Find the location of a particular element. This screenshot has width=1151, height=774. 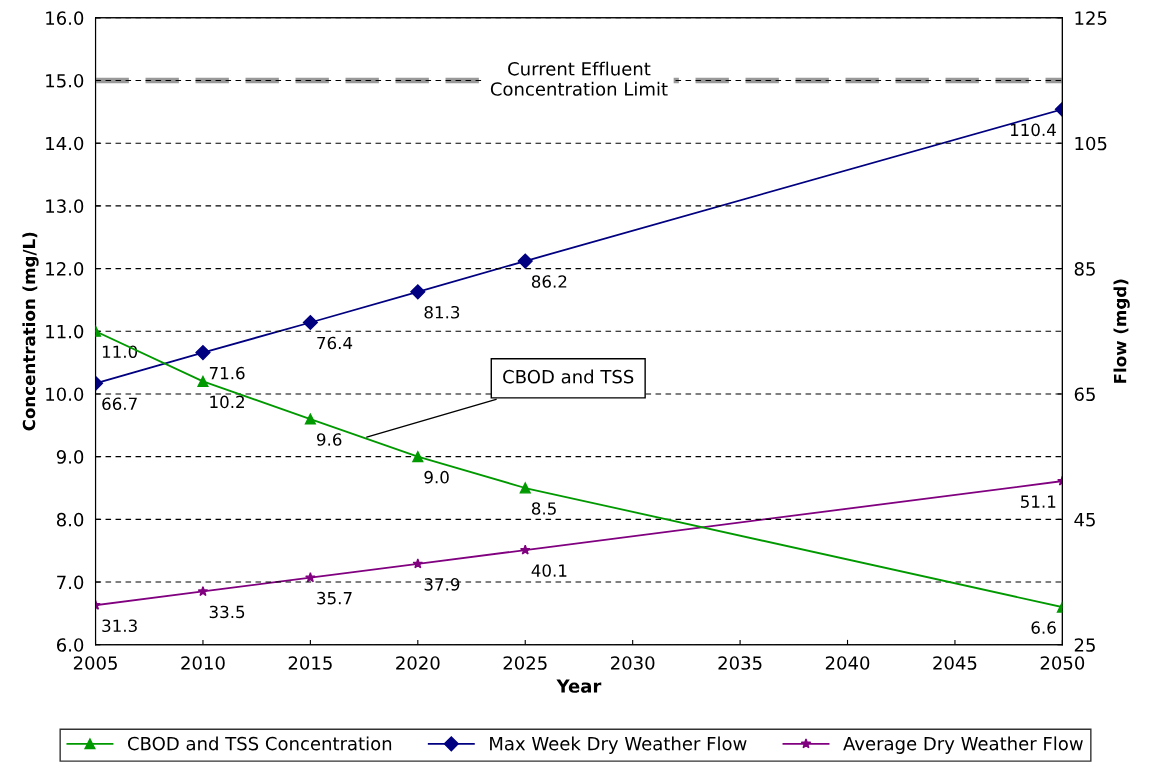

x-tick-label: 2020 is located at coordinates (418, 663).